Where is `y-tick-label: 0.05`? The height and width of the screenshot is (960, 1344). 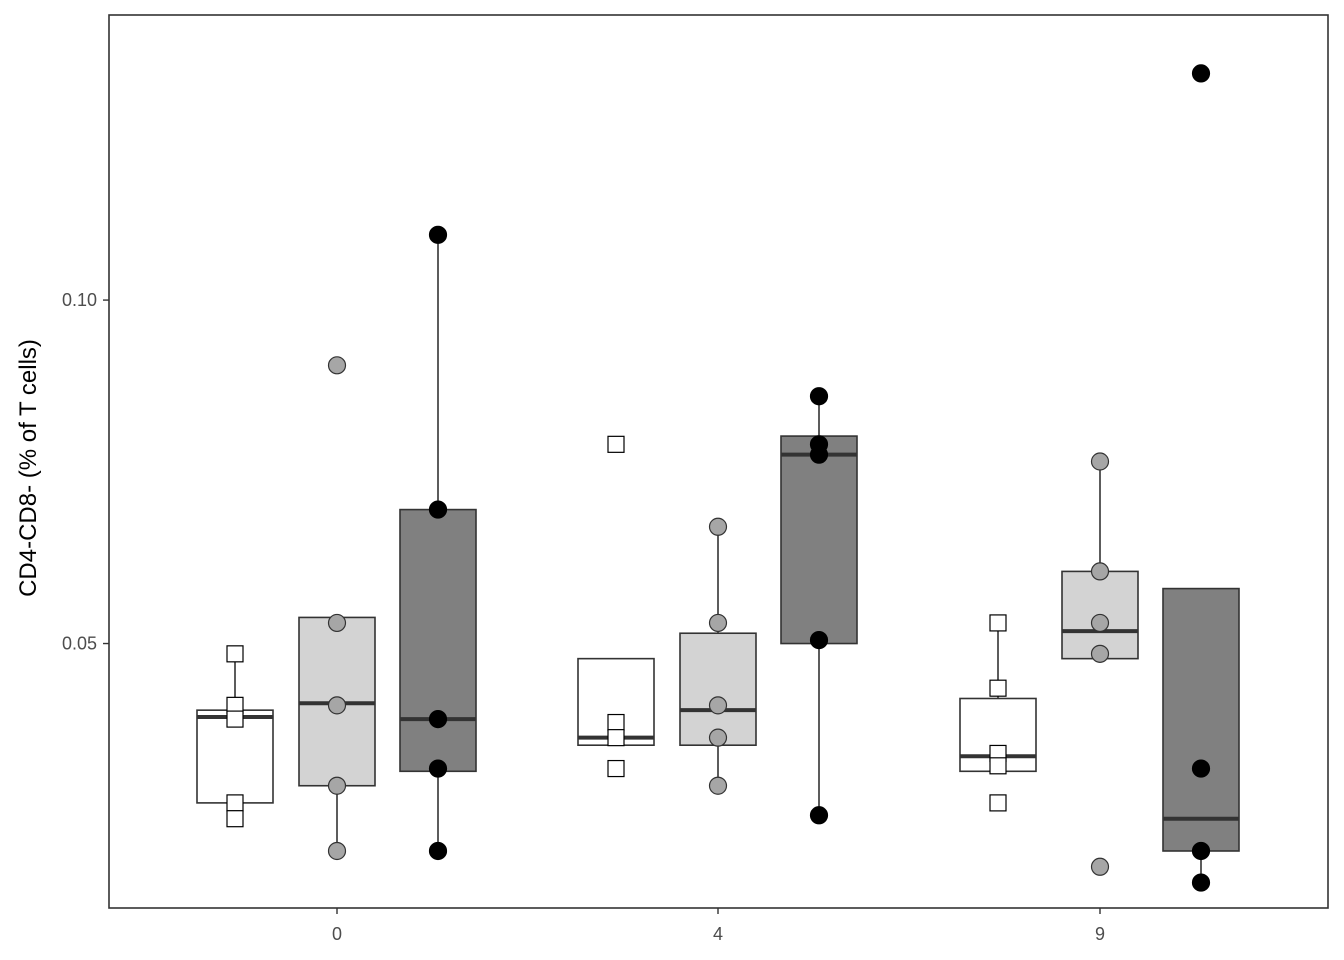
y-tick-label: 0.05 is located at coordinates (79, 644).